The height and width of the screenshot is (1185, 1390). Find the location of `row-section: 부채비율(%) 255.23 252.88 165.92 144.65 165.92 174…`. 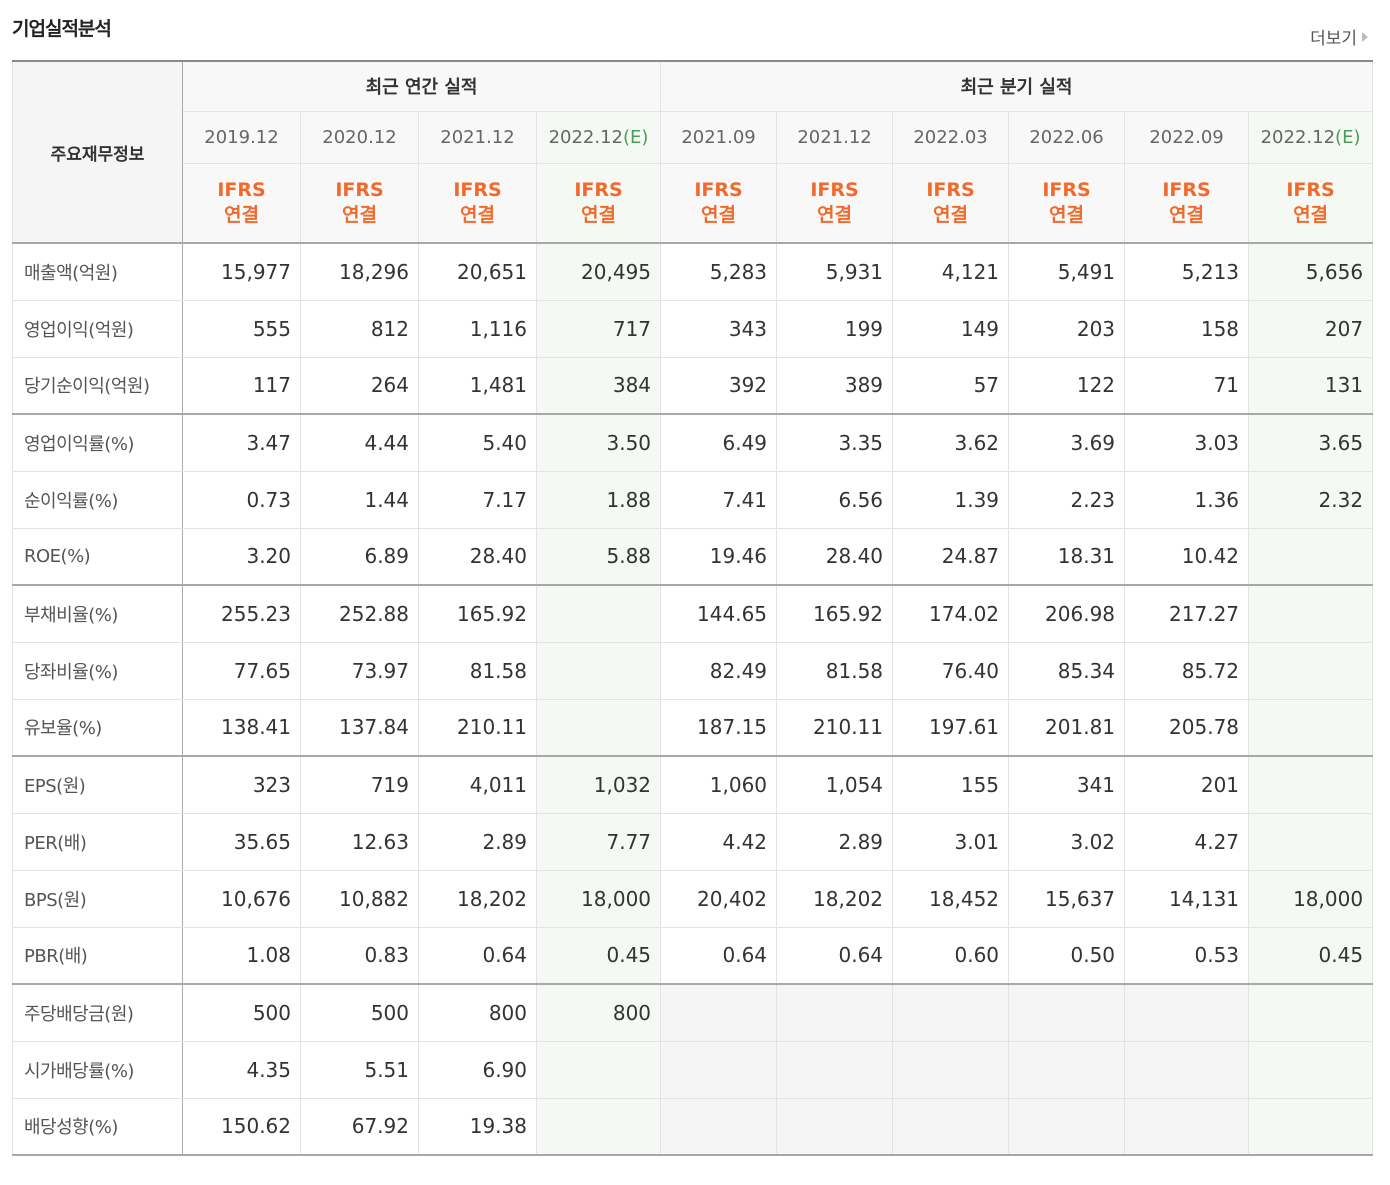

row-section: 부채비율(%) 255.23 252.88 165.92 144.65 165.92 174… is located at coordinates (693, 670).